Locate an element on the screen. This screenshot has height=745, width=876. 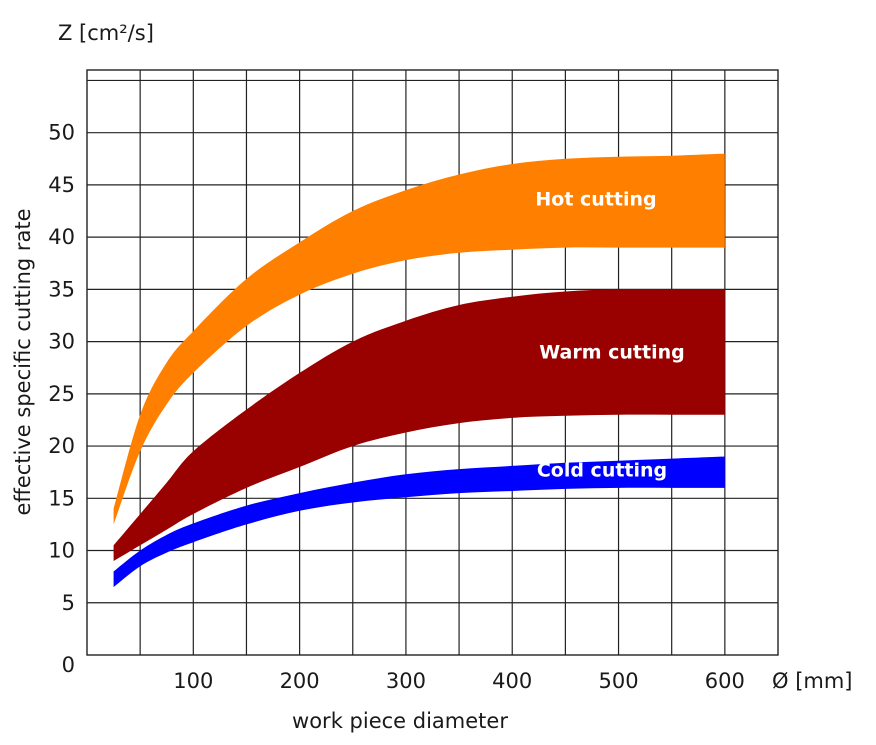
x-axis-title: work piece diameter is located at coordinates (400, 721).